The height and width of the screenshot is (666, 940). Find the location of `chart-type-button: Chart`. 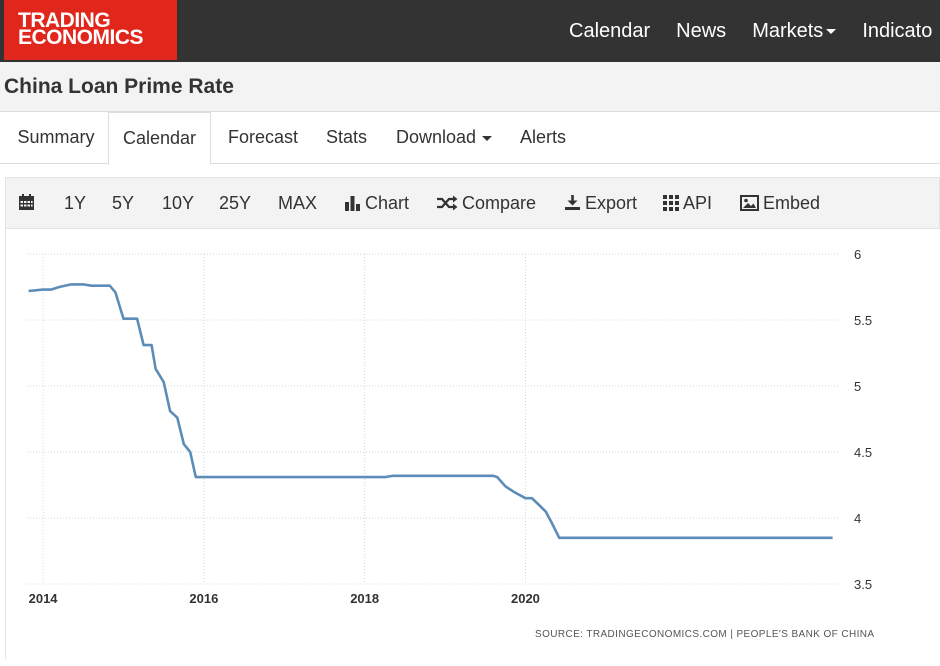

chart-type-button: Chart is located at coordinates (376, 203).